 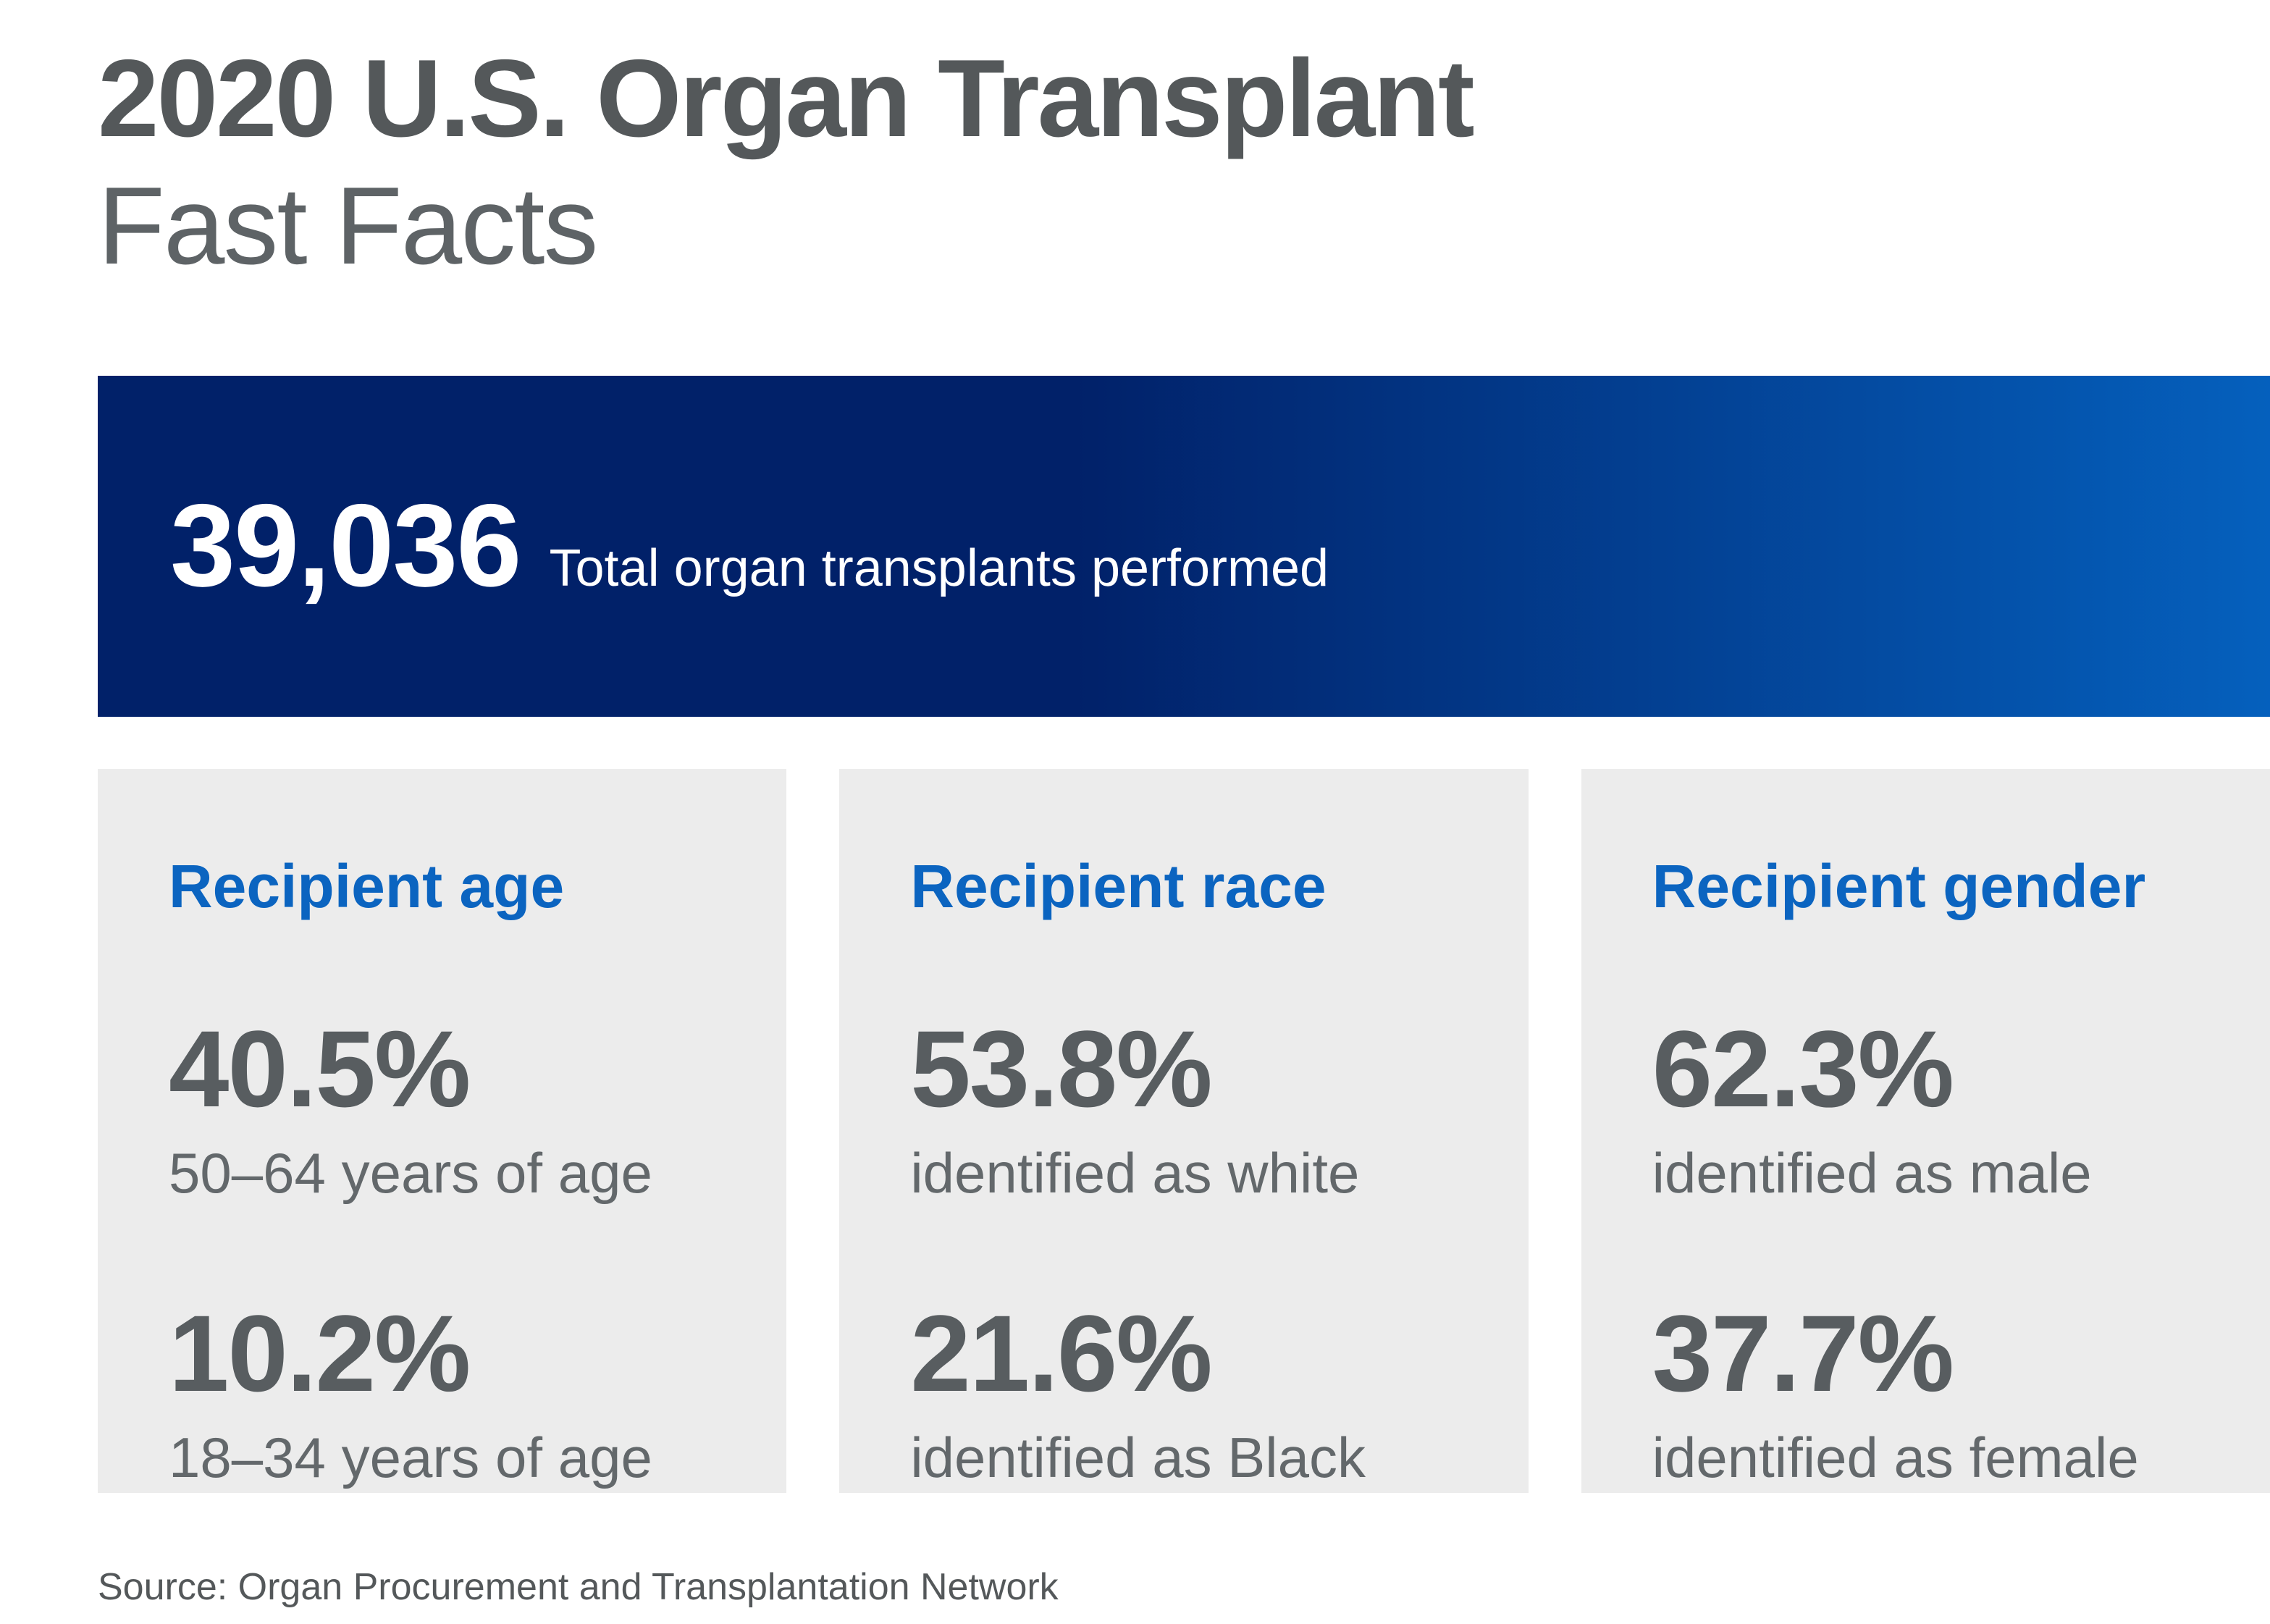 What do you see at coordinates (1138, 1457) in the screenshot?
I see `stat-label: identified as Black` at bounding box center [1138, 1457].